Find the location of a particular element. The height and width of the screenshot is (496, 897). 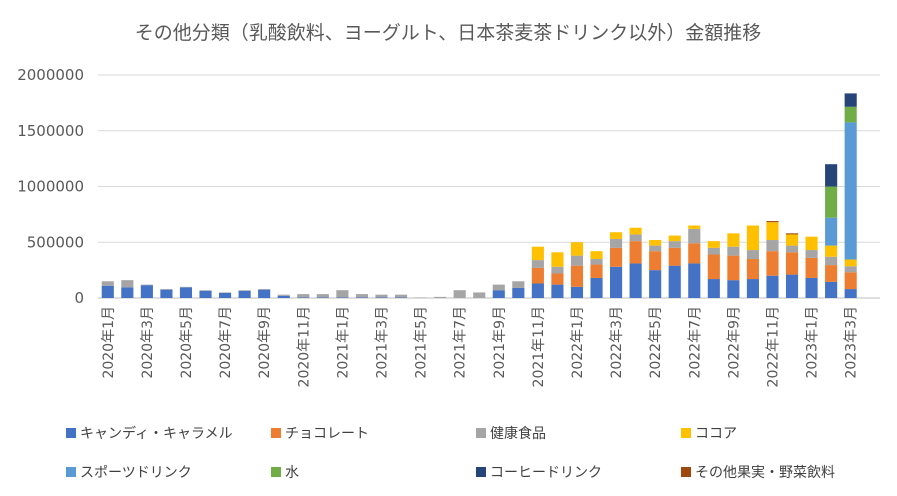

x-tick-label: 2022年11月 is located at coordinates (773, 346).